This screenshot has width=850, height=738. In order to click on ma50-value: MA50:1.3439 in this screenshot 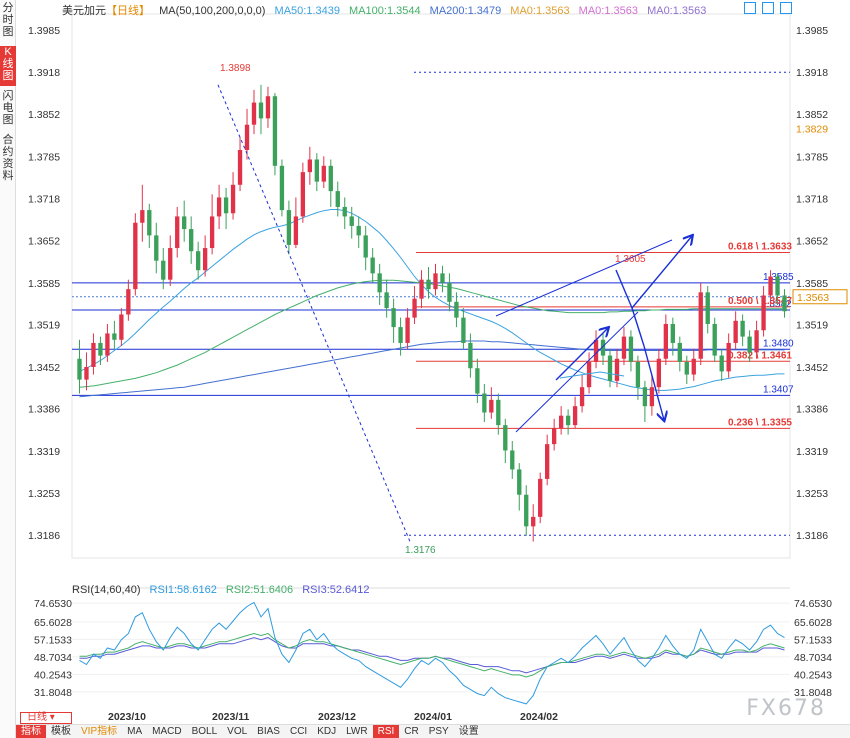, I will do `click(307, 11)`.